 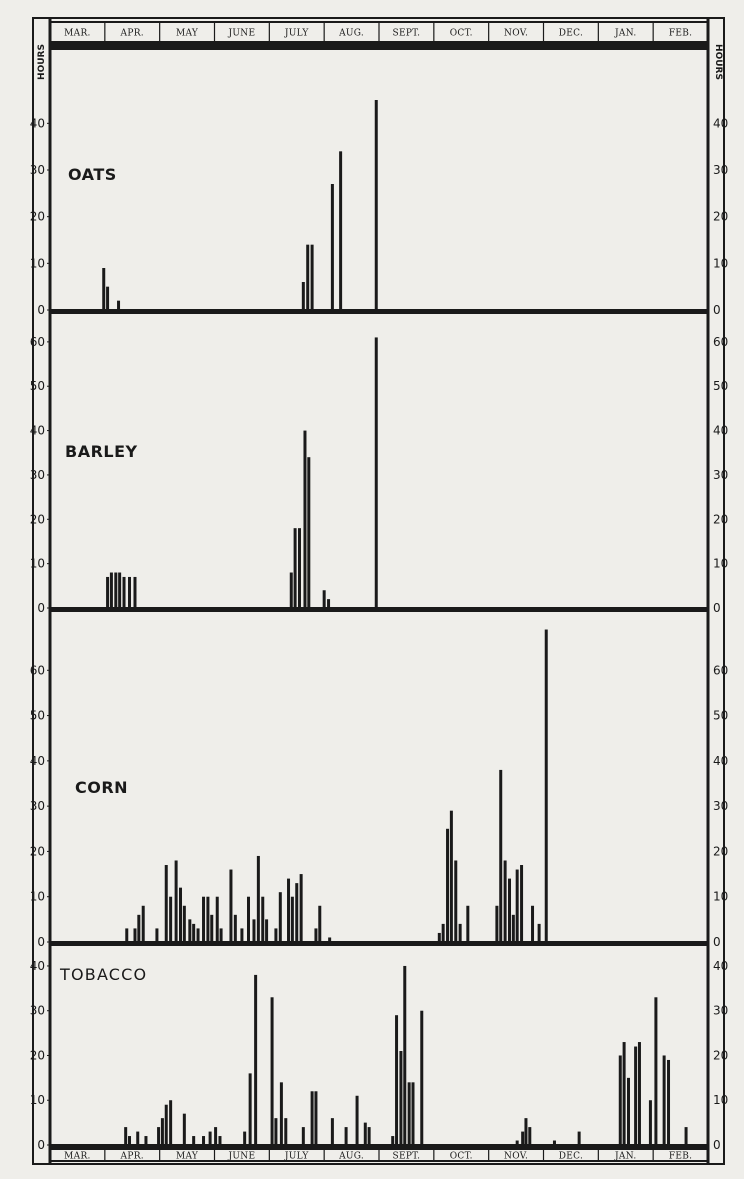 What do you see at coordinates (37, 1100) in the screenshot?
I see `y-tick-label-left: 10` at bounding box center [37, 1100].